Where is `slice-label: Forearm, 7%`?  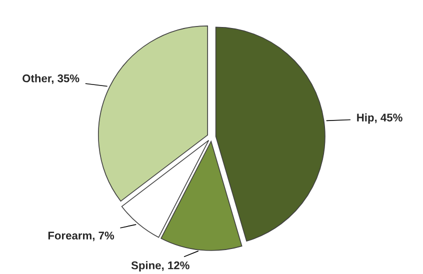
slice-label: Forearm, 7% is located at coordinates (81, 237).